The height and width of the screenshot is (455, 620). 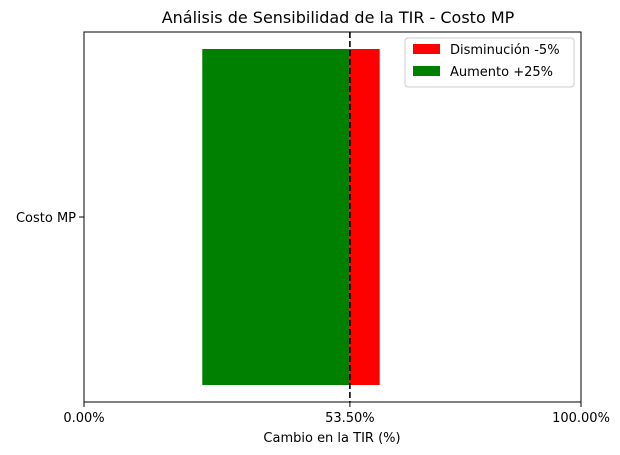 I want to click on x-tick-label: 0.00%, so click(x=83, y=418).